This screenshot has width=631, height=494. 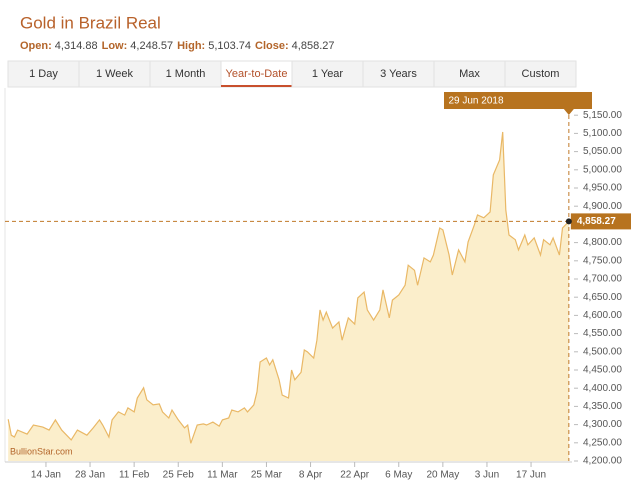 What do you see at coordinates (36, 46) in the screenshot?
I see `stat-label: Open:` at bounding box center [36, 46].